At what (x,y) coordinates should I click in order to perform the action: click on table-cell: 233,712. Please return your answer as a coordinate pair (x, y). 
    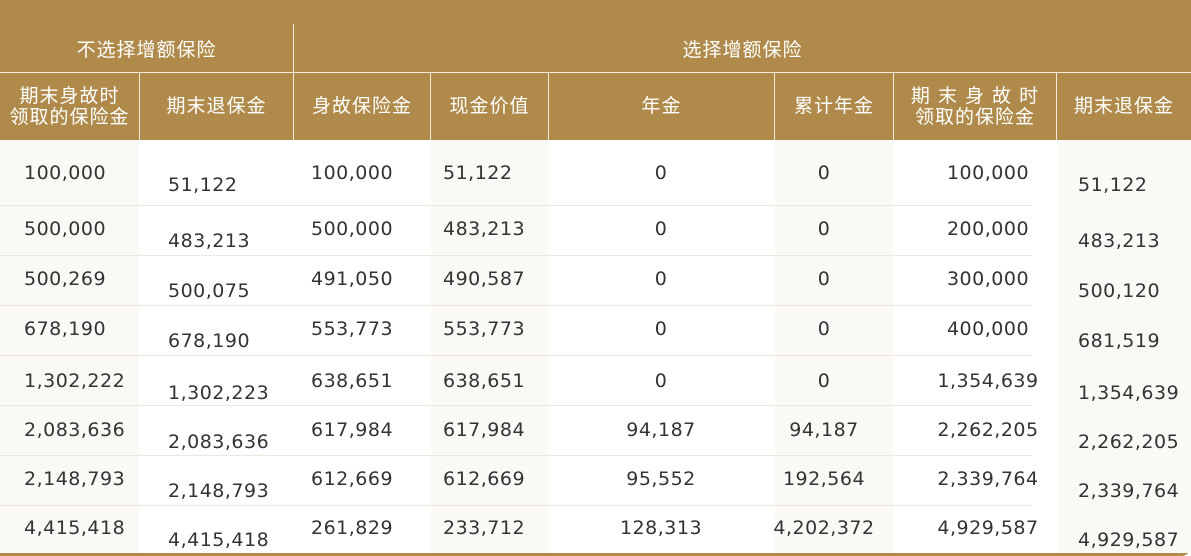
    Looking at the image, I should click on (484, 528).